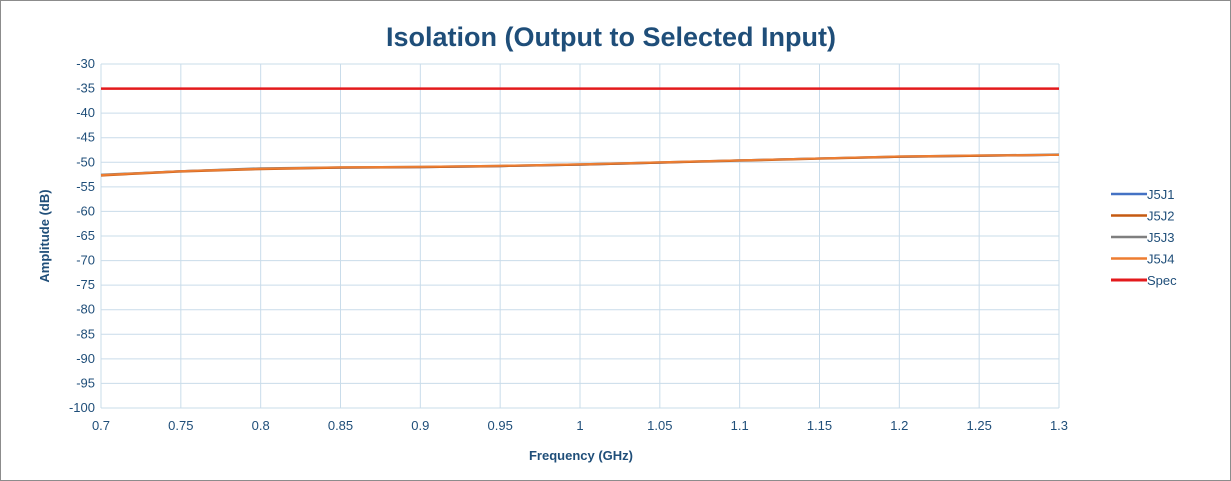  Describe the element at coordinates (85, 186) in the screenshot. I see `y-tick-label: -55` at that location.